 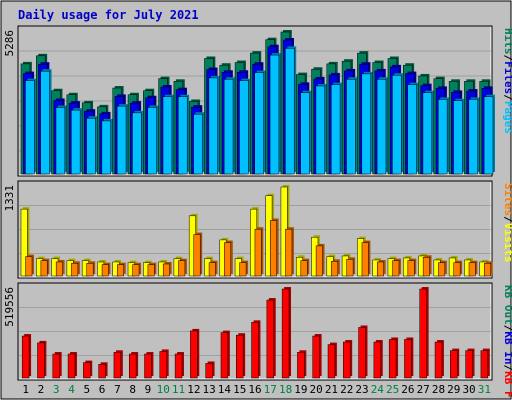 What do you see at coordinates (378, 389) in the screenshot?
I see `x-label-day-24: 24` at bounding box center [378, 389].